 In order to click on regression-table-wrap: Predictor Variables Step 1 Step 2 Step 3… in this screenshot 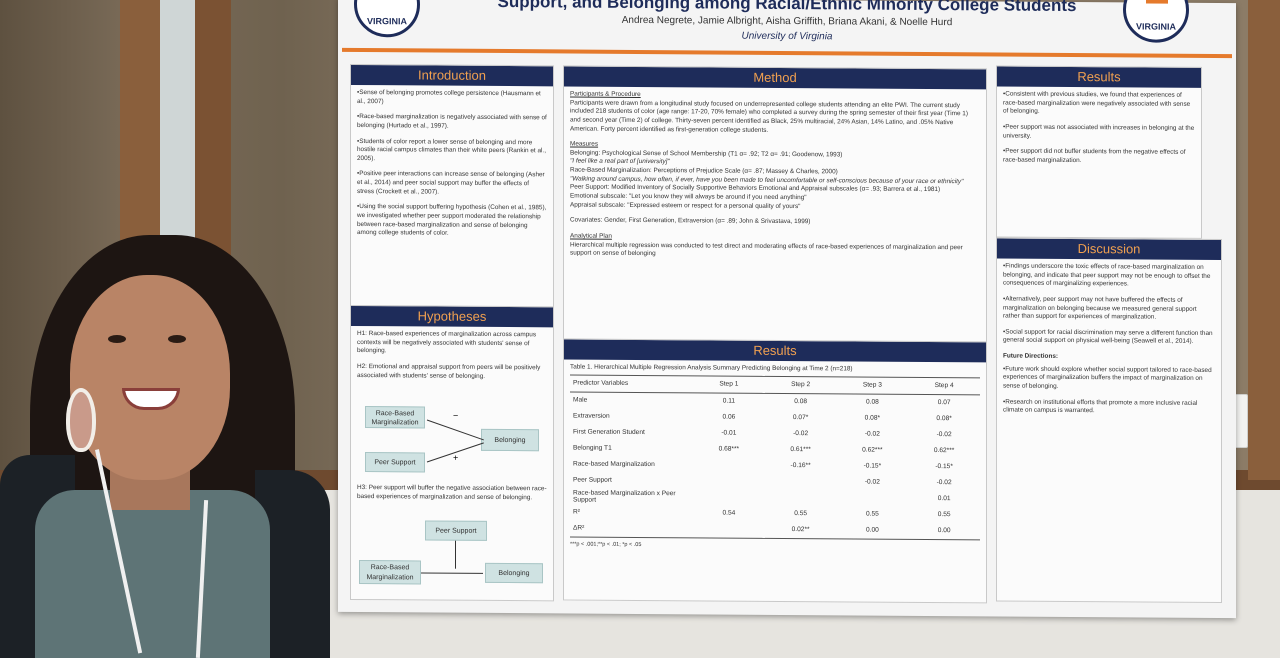, I will do `click(775, 457)`.